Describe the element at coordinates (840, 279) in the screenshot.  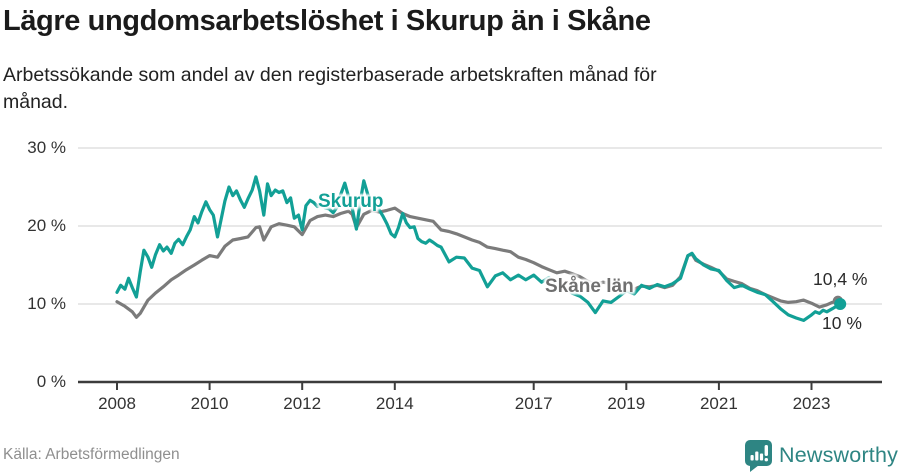
I see `end-value-label-skane: 10,4 %` at that location.